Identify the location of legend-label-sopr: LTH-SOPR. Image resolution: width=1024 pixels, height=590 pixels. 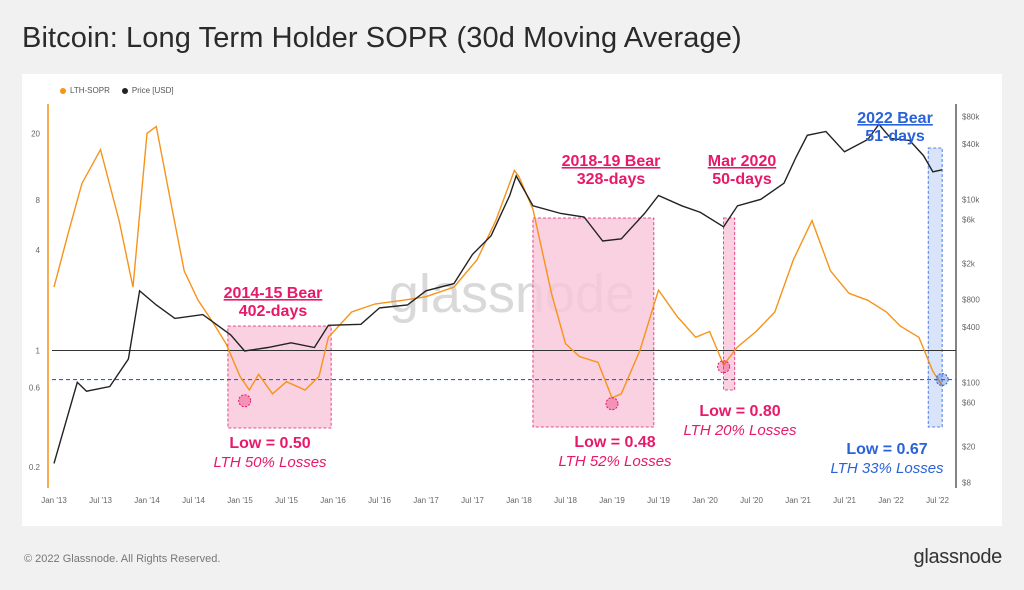
(90, 90).